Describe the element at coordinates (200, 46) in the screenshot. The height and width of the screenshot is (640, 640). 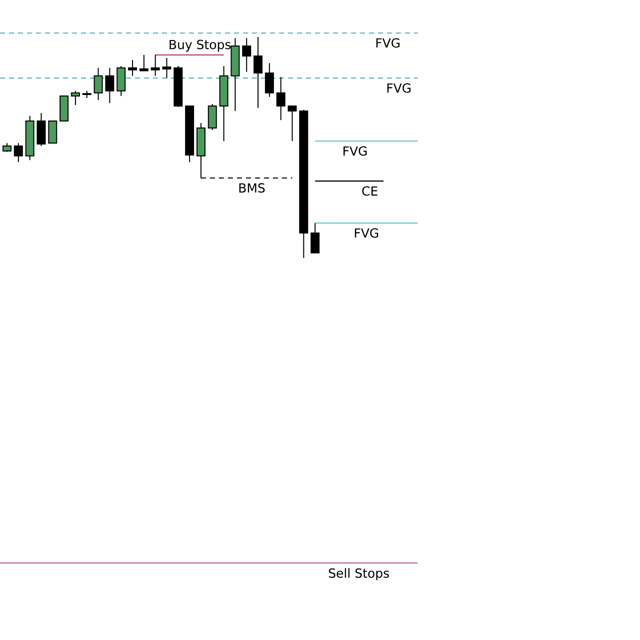
I see `series-label: Buy Stops` at that location.